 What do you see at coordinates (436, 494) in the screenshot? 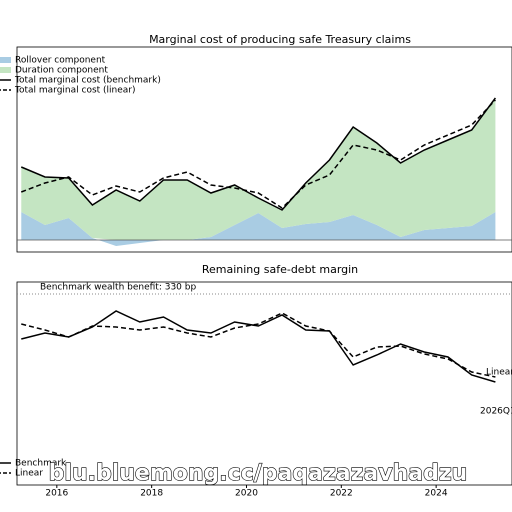
I see `x-tick-label: 2024` at bounding box center [436, 494].